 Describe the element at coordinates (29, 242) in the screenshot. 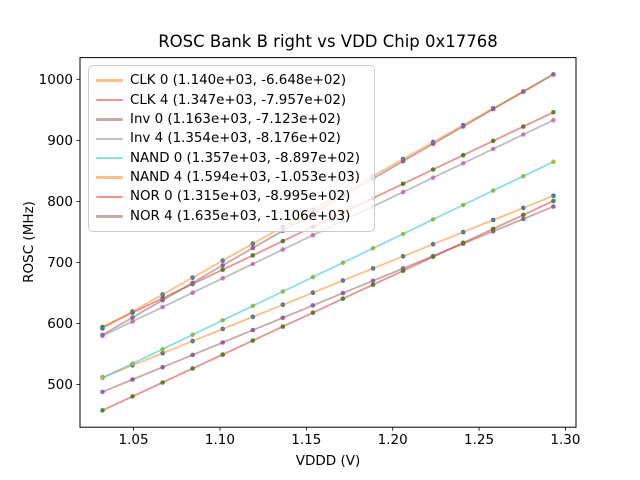

I see `y-axis-label: ROSC (MHz)` at that location.